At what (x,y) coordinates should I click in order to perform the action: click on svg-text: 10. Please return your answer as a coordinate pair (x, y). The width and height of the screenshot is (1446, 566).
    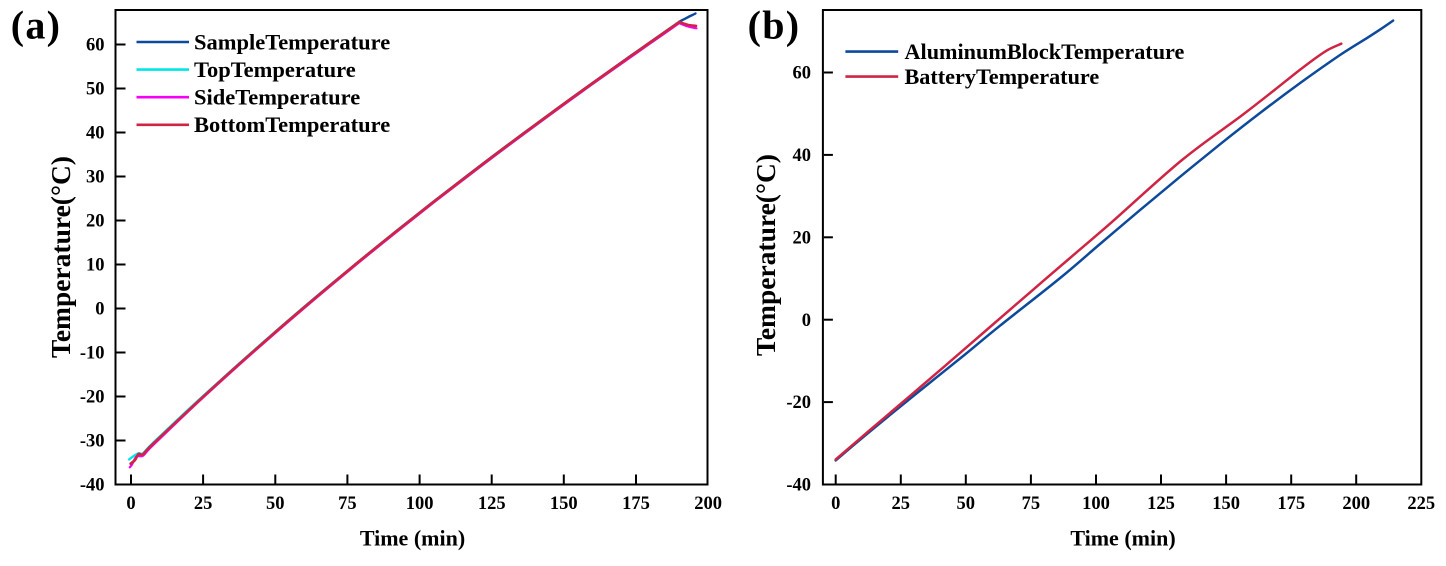
    Looking at the image, I should click on (95, 266).